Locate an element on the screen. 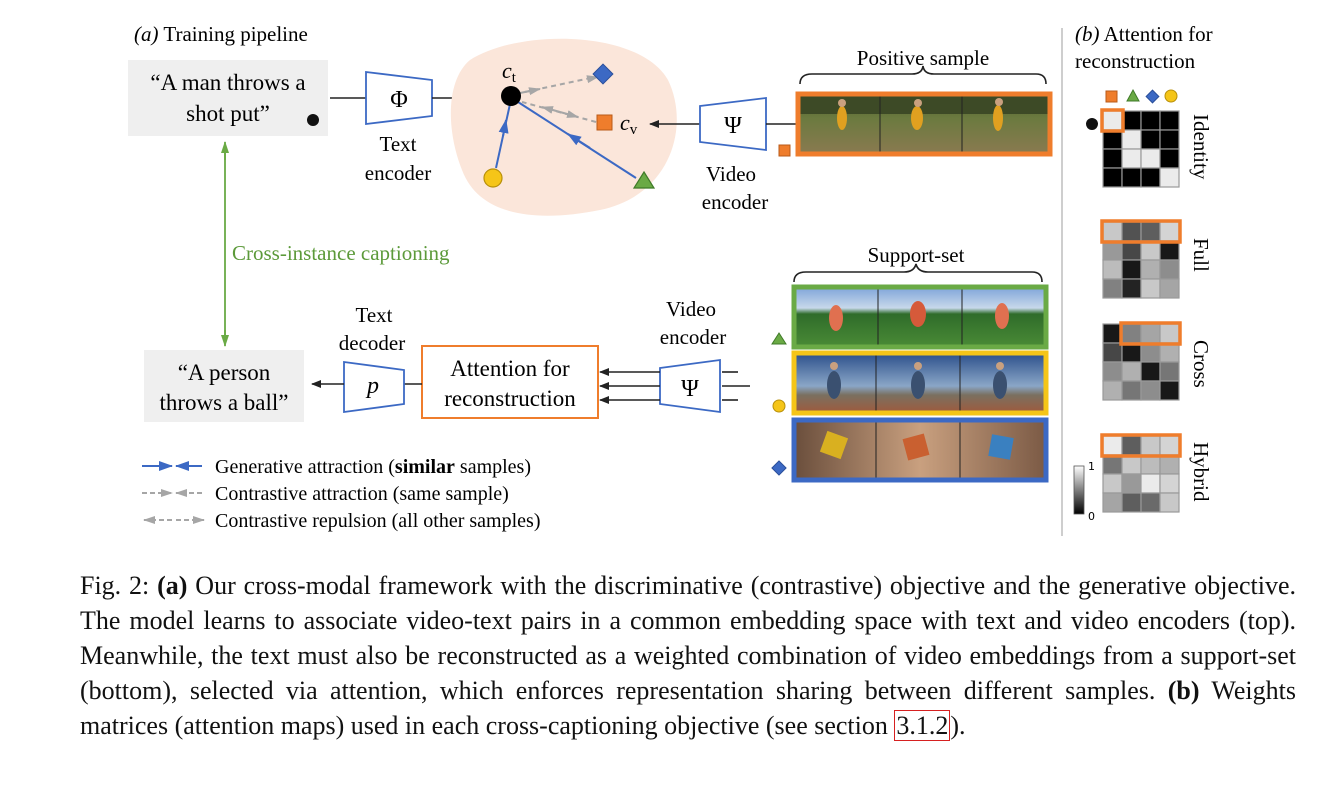  input-caption-line2: shot put” is located at coordinates (228, 113).